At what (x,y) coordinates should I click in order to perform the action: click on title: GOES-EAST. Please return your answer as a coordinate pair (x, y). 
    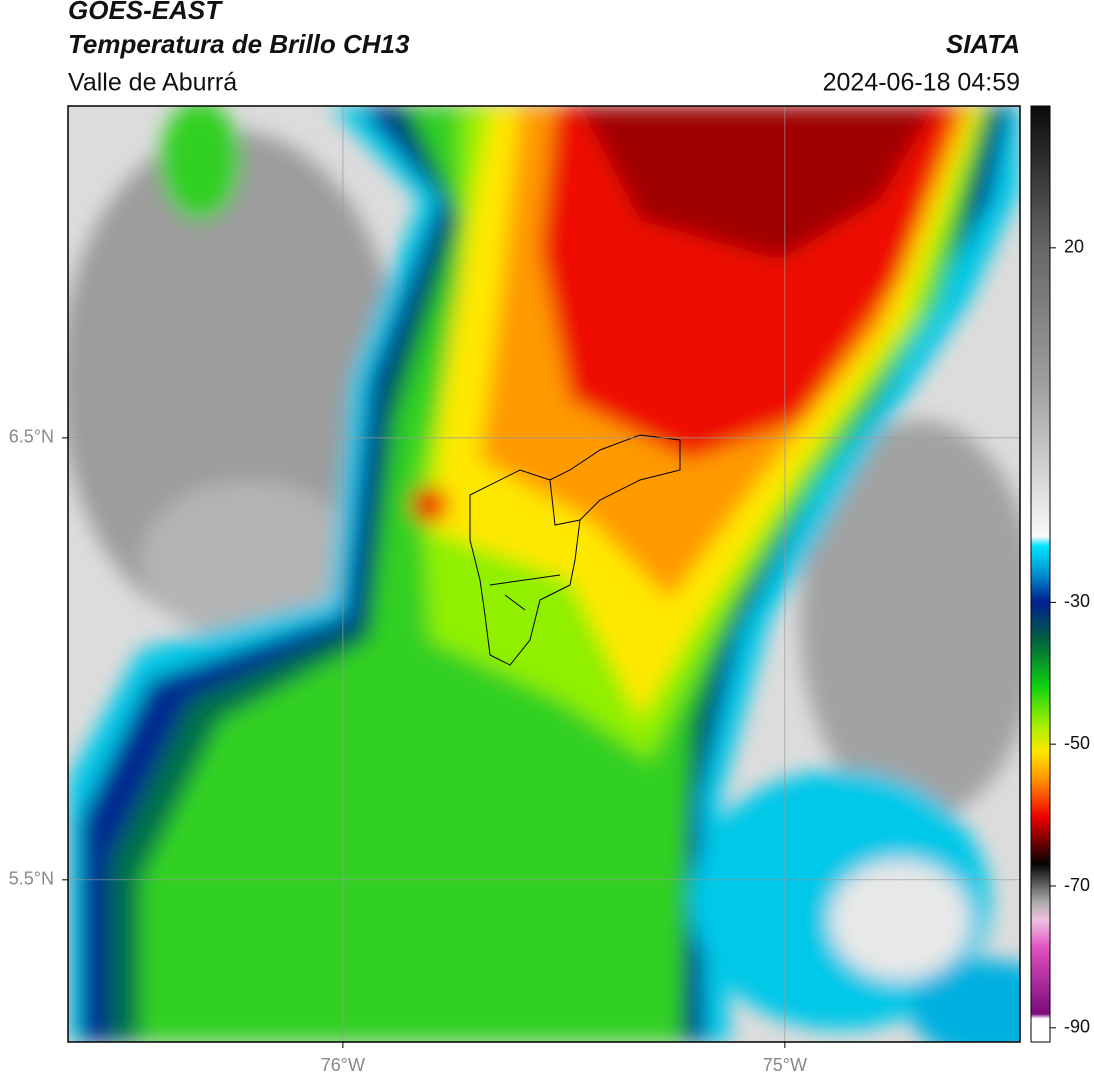
    Looking at the image, I should click on (145, 12).